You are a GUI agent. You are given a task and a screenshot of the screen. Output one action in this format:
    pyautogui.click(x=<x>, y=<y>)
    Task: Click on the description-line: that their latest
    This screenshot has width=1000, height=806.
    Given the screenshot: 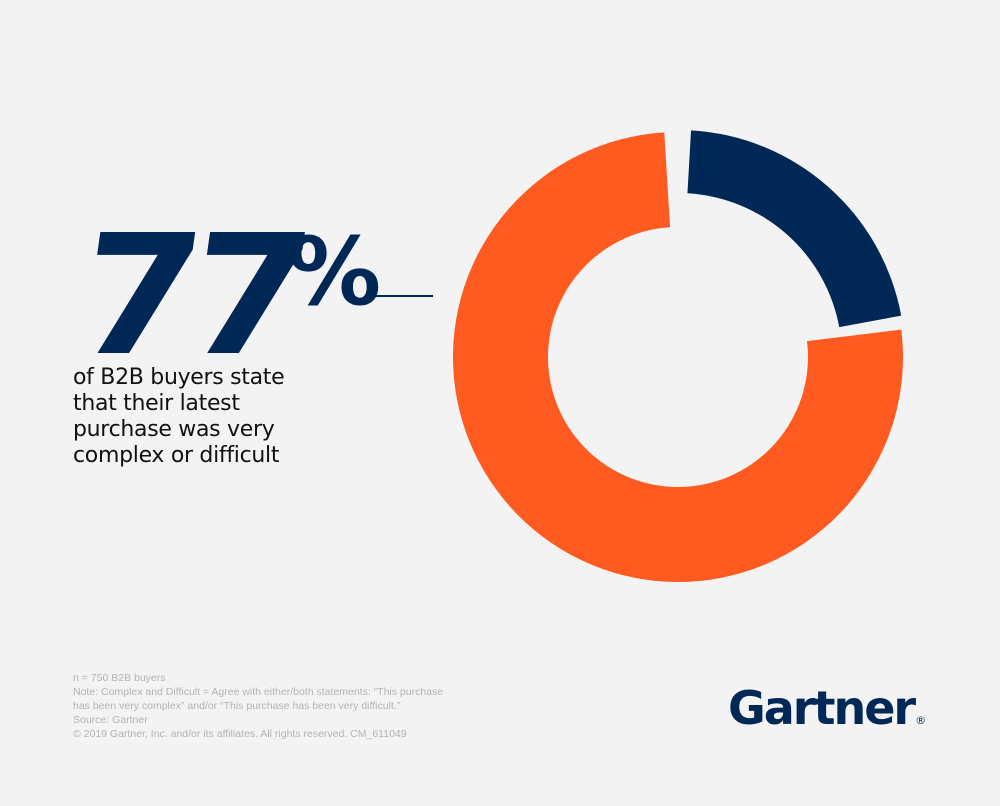 What is the action you would take?
    pyautogui.click(x=156, y=403)
    